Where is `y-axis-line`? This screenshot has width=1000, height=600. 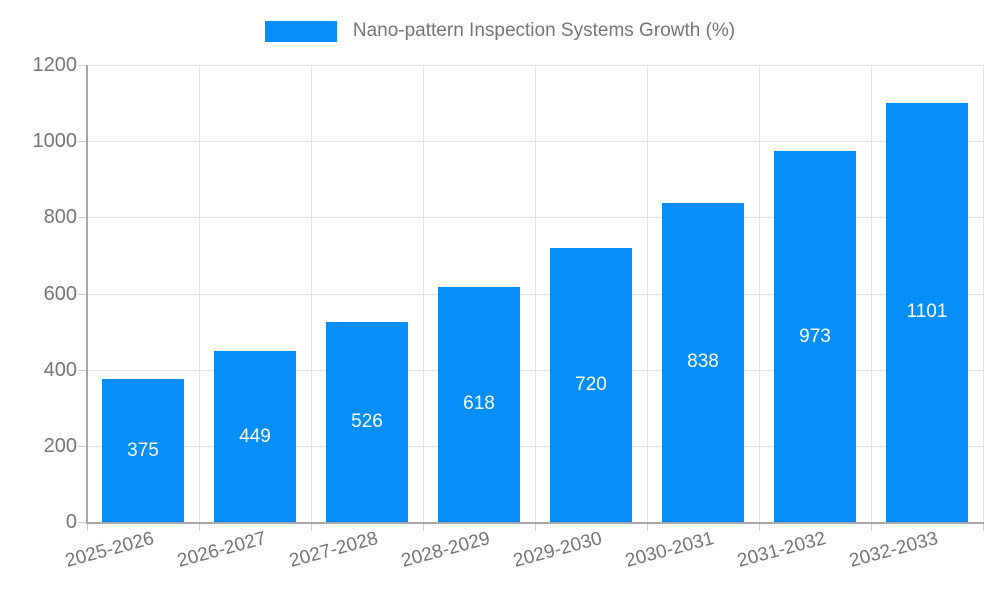 y-axis-line is located at coordinates (87, 294).